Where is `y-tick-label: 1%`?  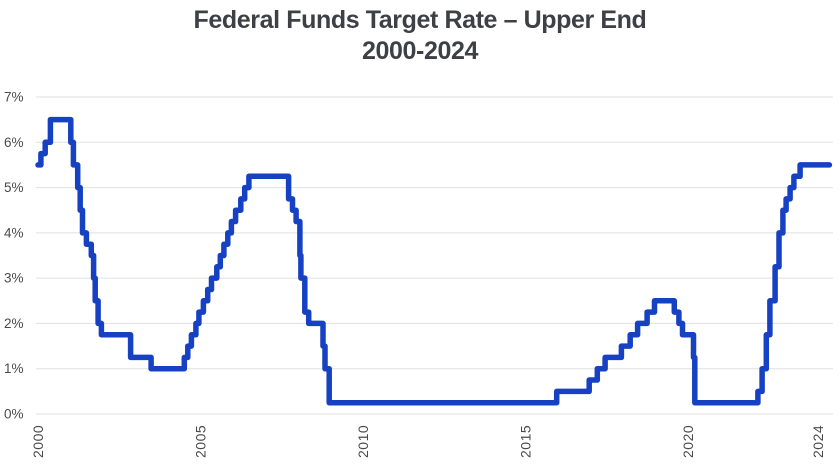
y-tick-label: 1% is located at coordinates (14, 368).